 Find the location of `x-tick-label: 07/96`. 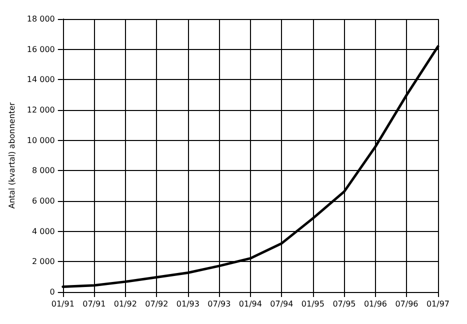

x-tick-label: 07/96 is located at coordinates (406, 304).